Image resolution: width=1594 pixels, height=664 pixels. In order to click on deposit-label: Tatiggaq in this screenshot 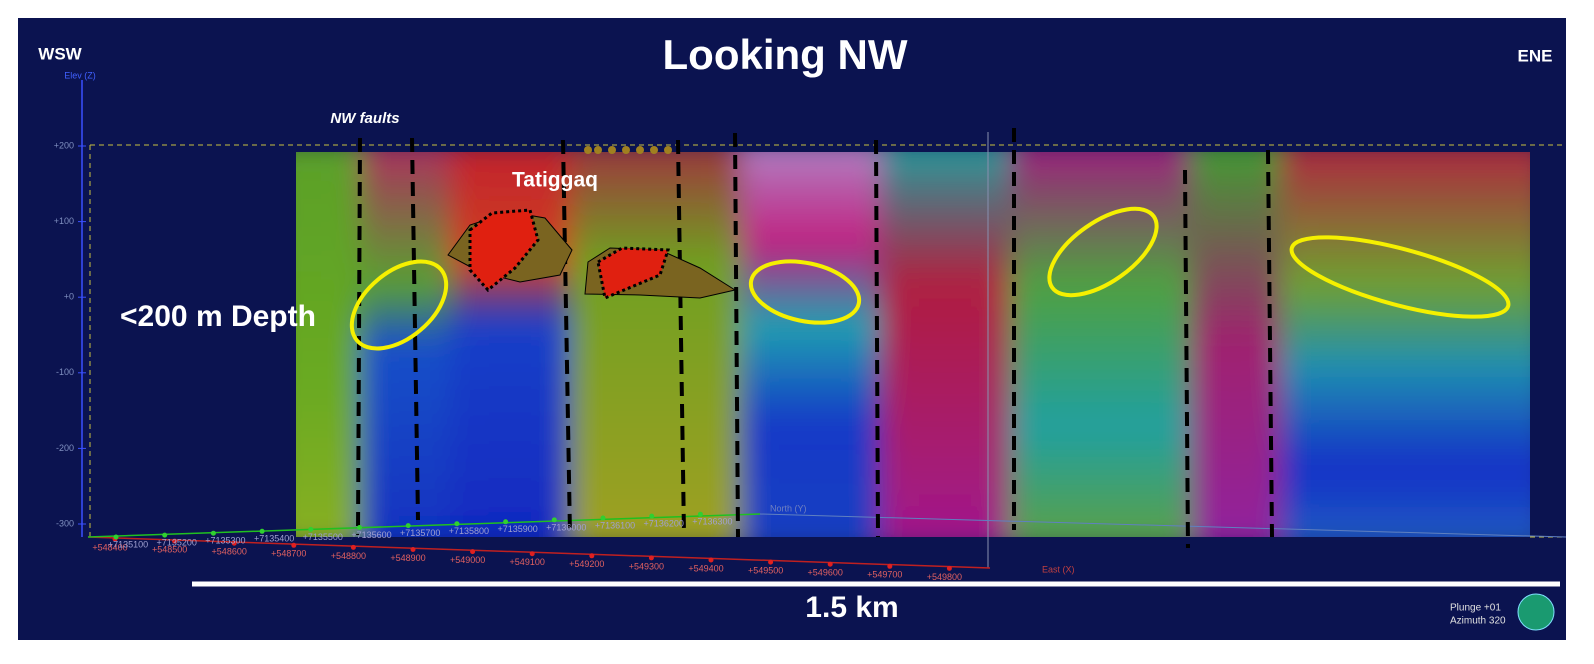, I will do `click(555, 180)`.